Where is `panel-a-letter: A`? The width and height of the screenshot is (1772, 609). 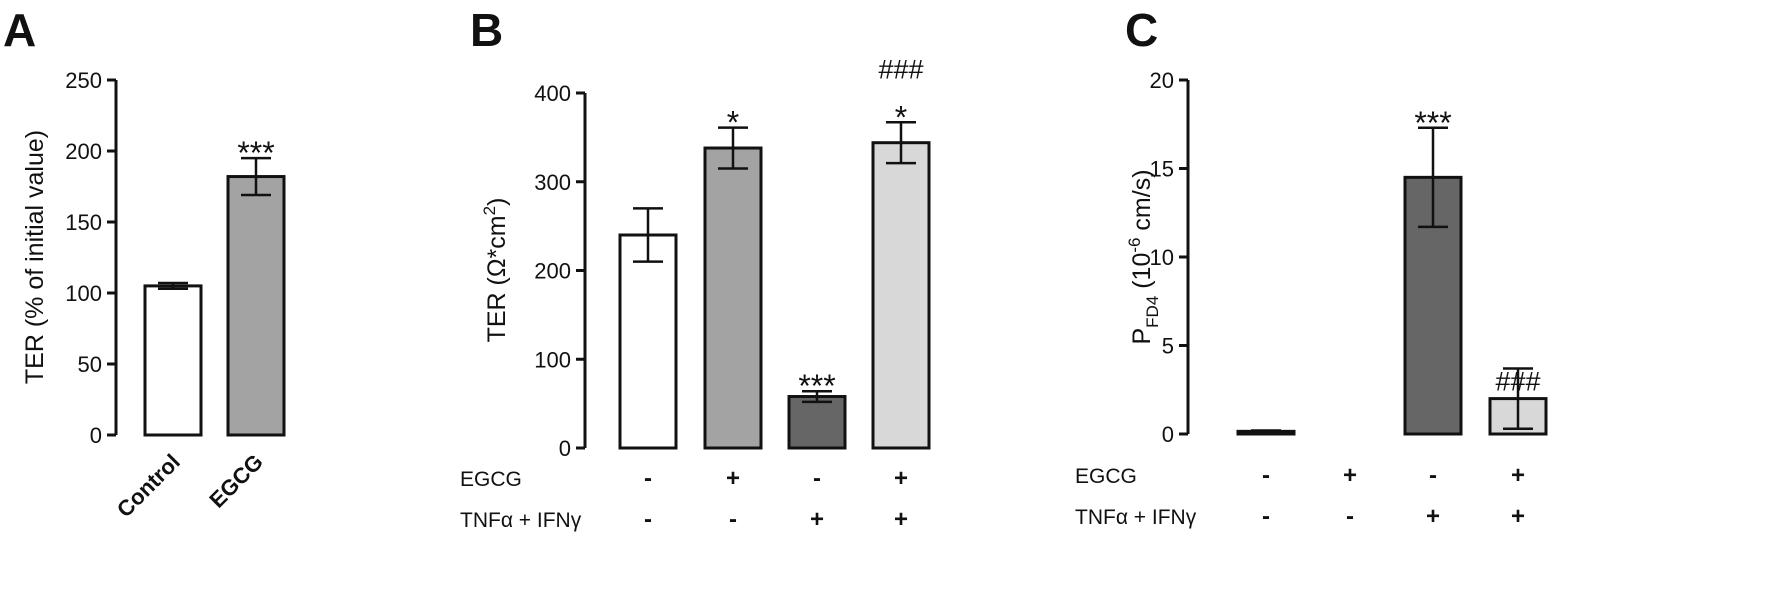
panel-a-letter: A is located at coordinates (19, 30).